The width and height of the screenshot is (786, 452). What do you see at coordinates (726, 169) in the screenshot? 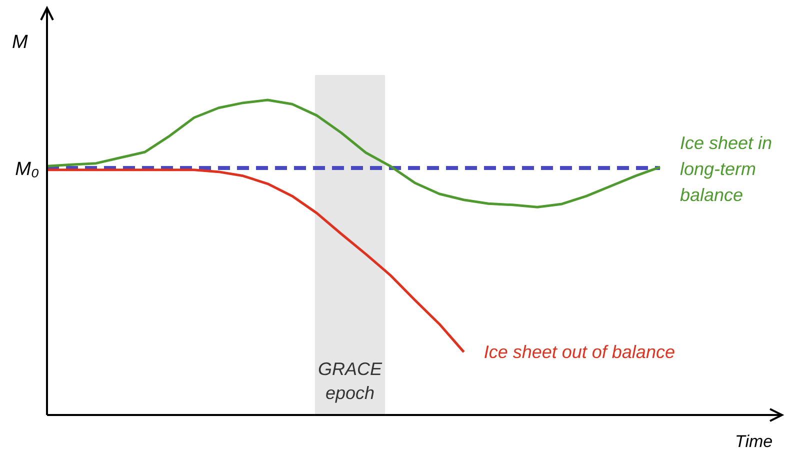
I see `series-label: Ice sheet in long-term balance` at bounding box center [726, 169].